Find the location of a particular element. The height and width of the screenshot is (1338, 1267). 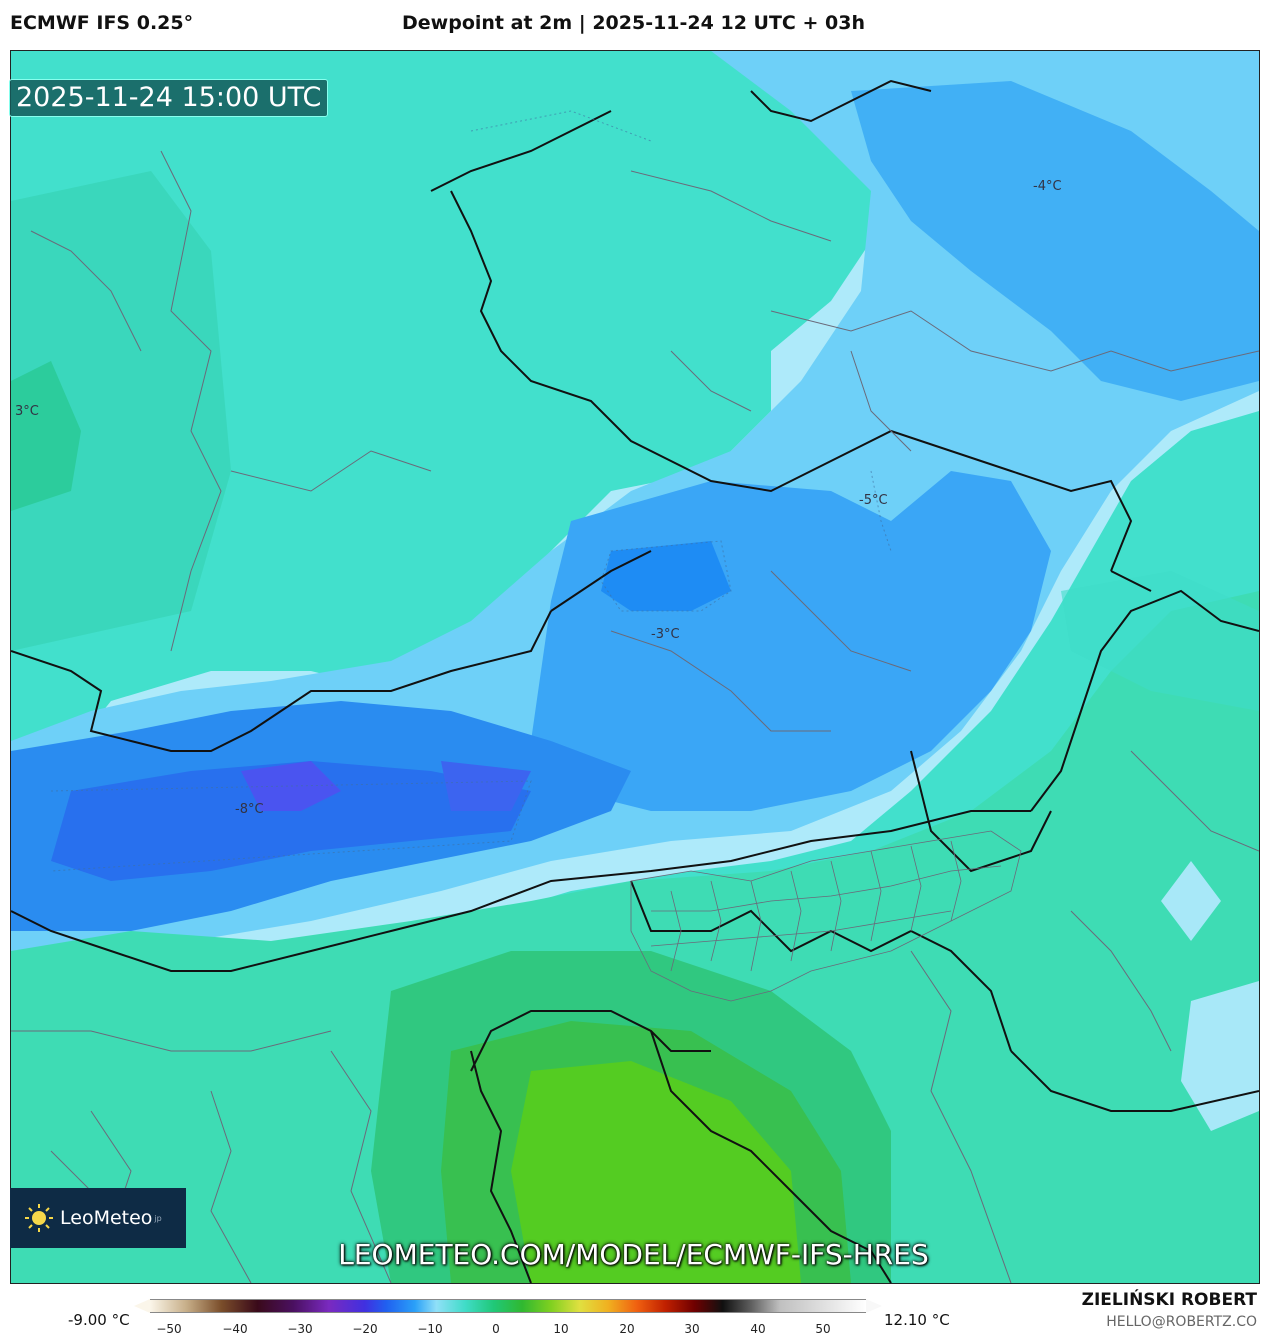

scale-tick: 40 is located at coordinates (758, 1329).